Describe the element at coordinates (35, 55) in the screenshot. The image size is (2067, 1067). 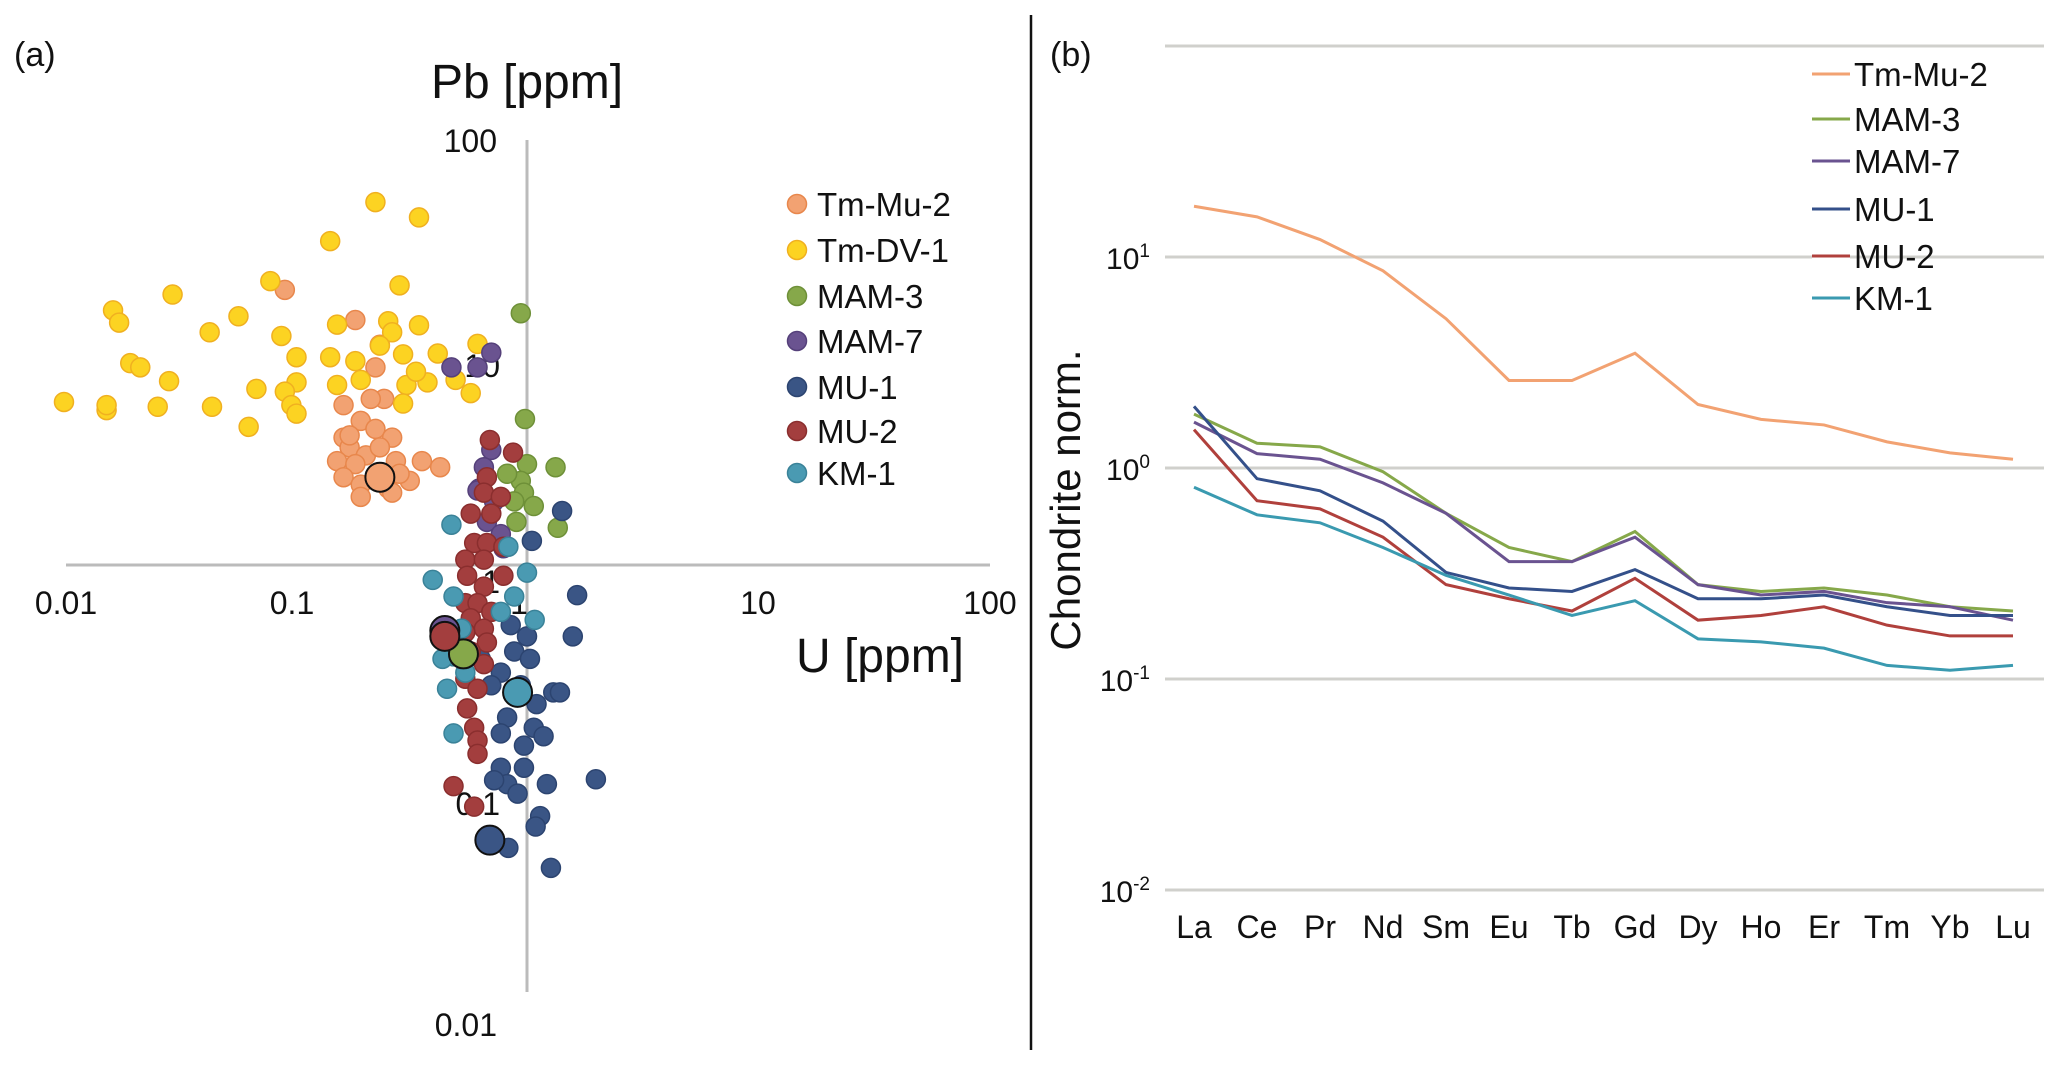
I see `panel-a-label: (a)` at that location.